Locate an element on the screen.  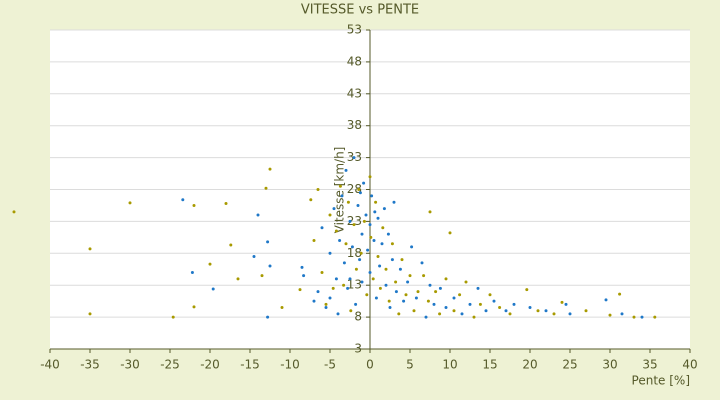
x-tick-label: 25 is located at coordinates (569, 365).